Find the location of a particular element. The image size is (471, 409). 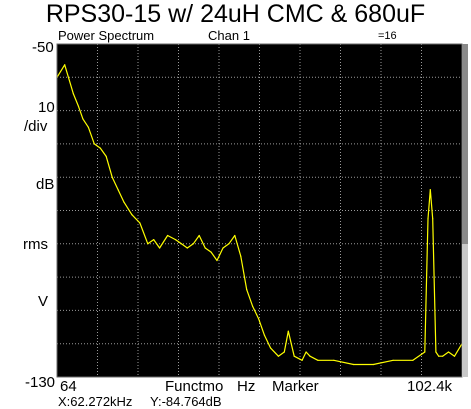

chart-title: RPS30-15 w/ 24uH CMC & 680uF is located at coordinates (235, 14).